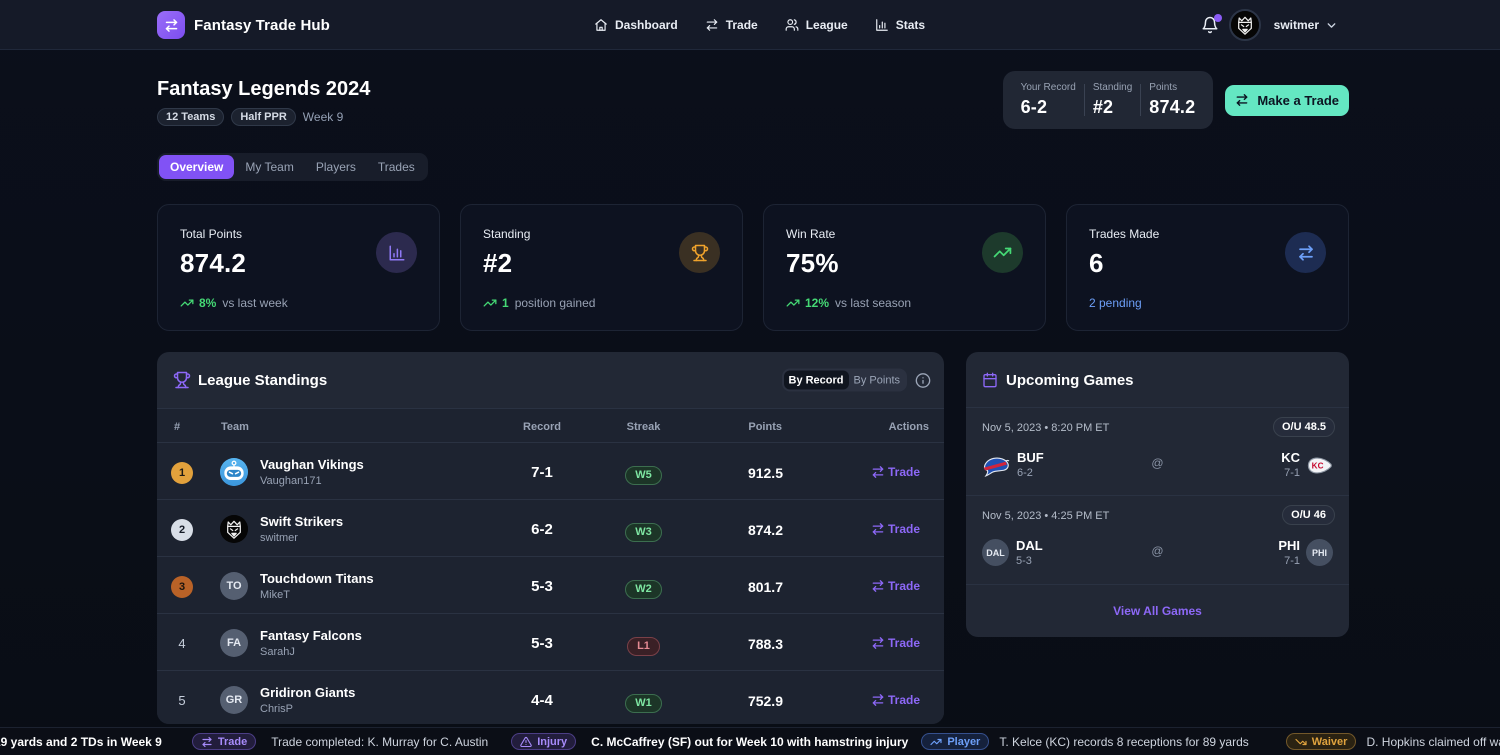  Describe the element at coordinates (1318, 465) in the screenshot. I see `svg-text: KC` at that location.